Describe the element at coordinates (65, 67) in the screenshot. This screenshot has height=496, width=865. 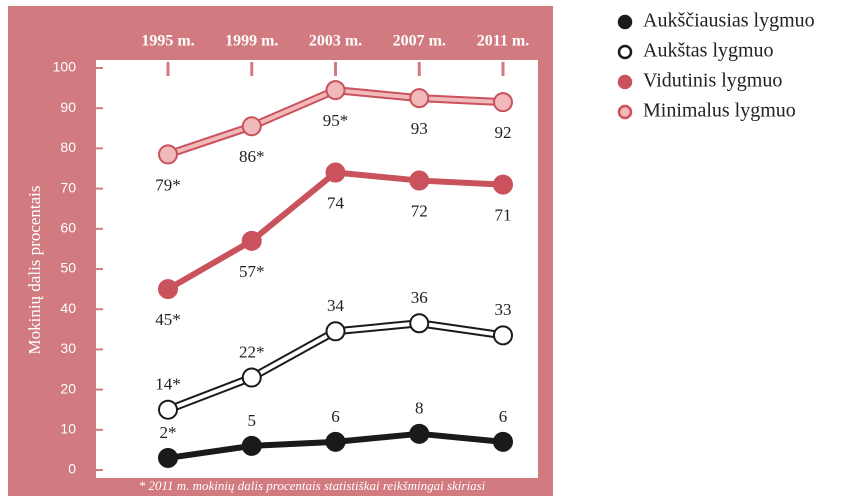
I see `y-tick-label: 100` at that location.